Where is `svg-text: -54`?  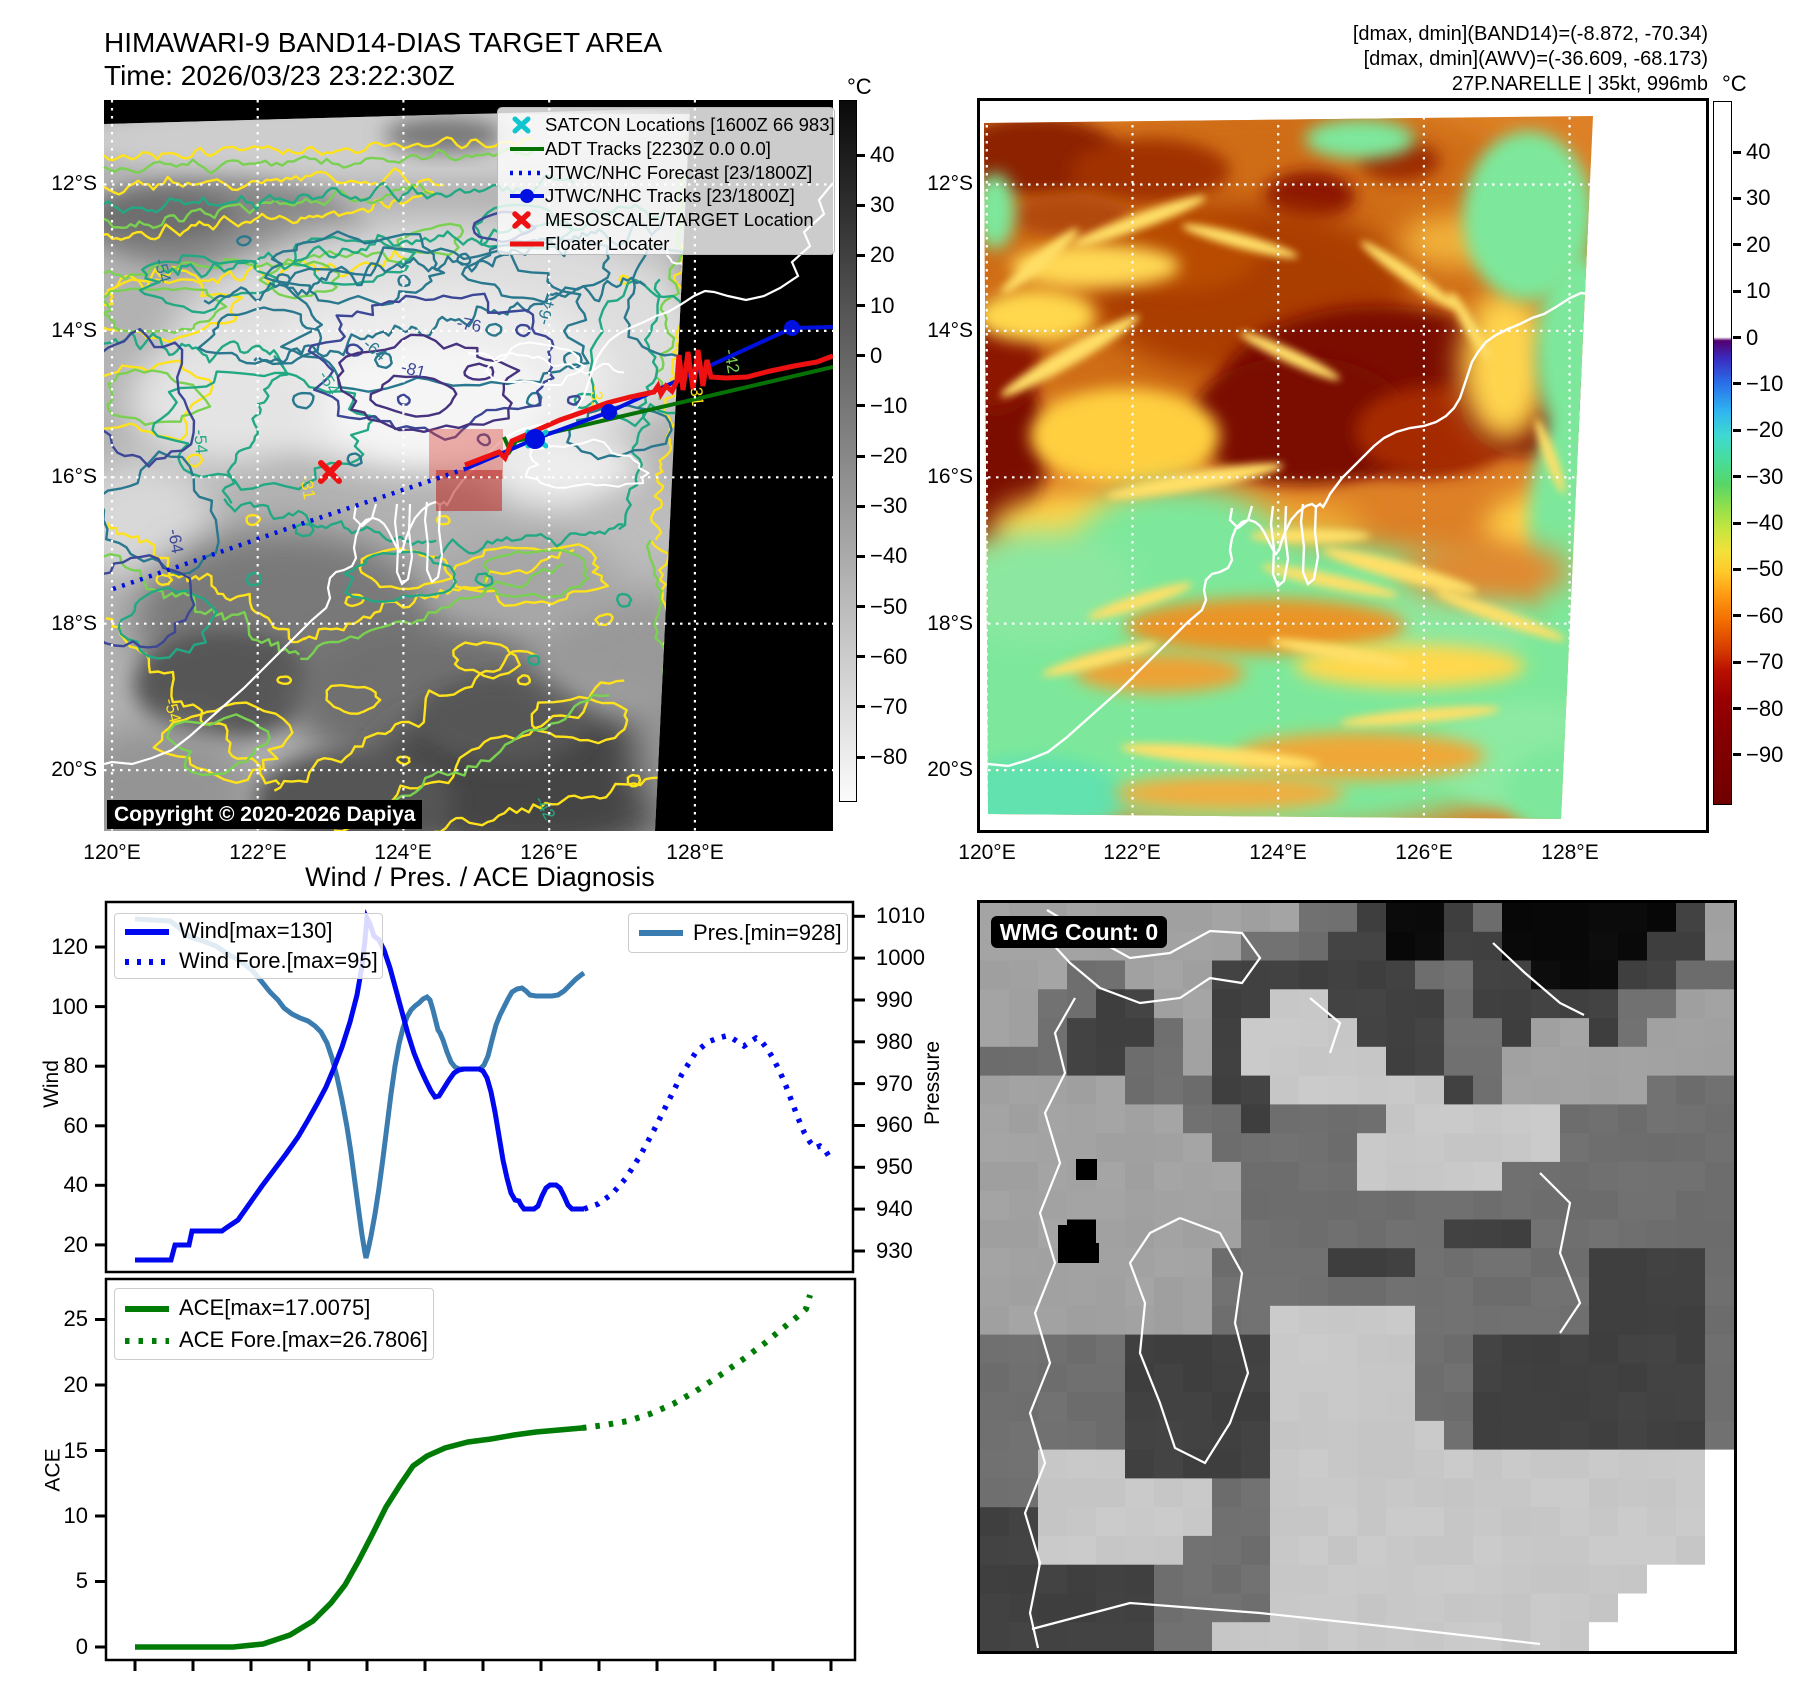
svg-text: -54 is located at coordinates (200, 442).